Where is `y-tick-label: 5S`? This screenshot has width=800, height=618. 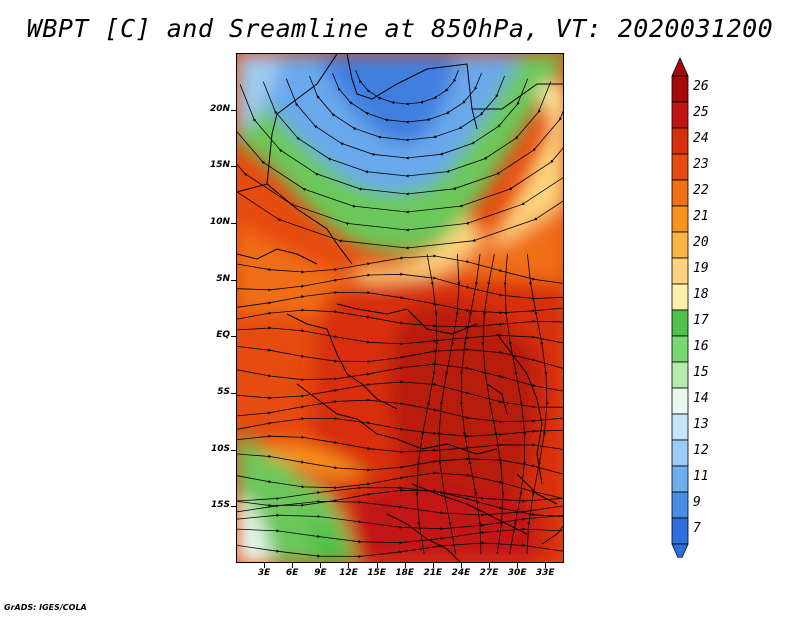
y-tick-label: 5S is located at coordinates (223, 392).